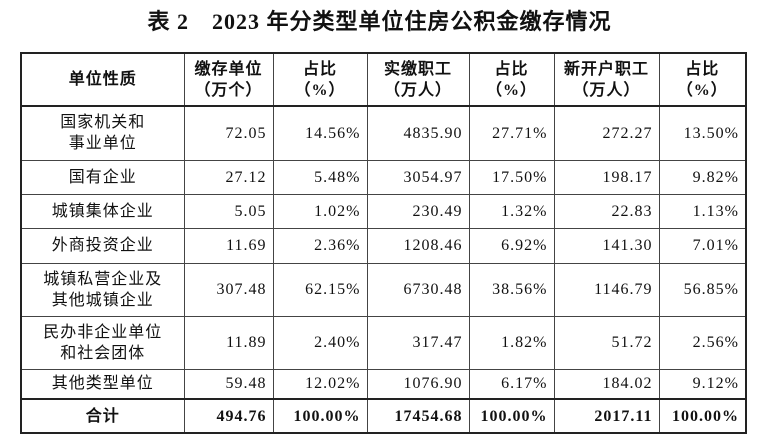 The width and height of the screenshot is (759, 439). Describe the element at coordinates (228, 245) in the screenshot. I see `table-cell: 11.69` at that location.